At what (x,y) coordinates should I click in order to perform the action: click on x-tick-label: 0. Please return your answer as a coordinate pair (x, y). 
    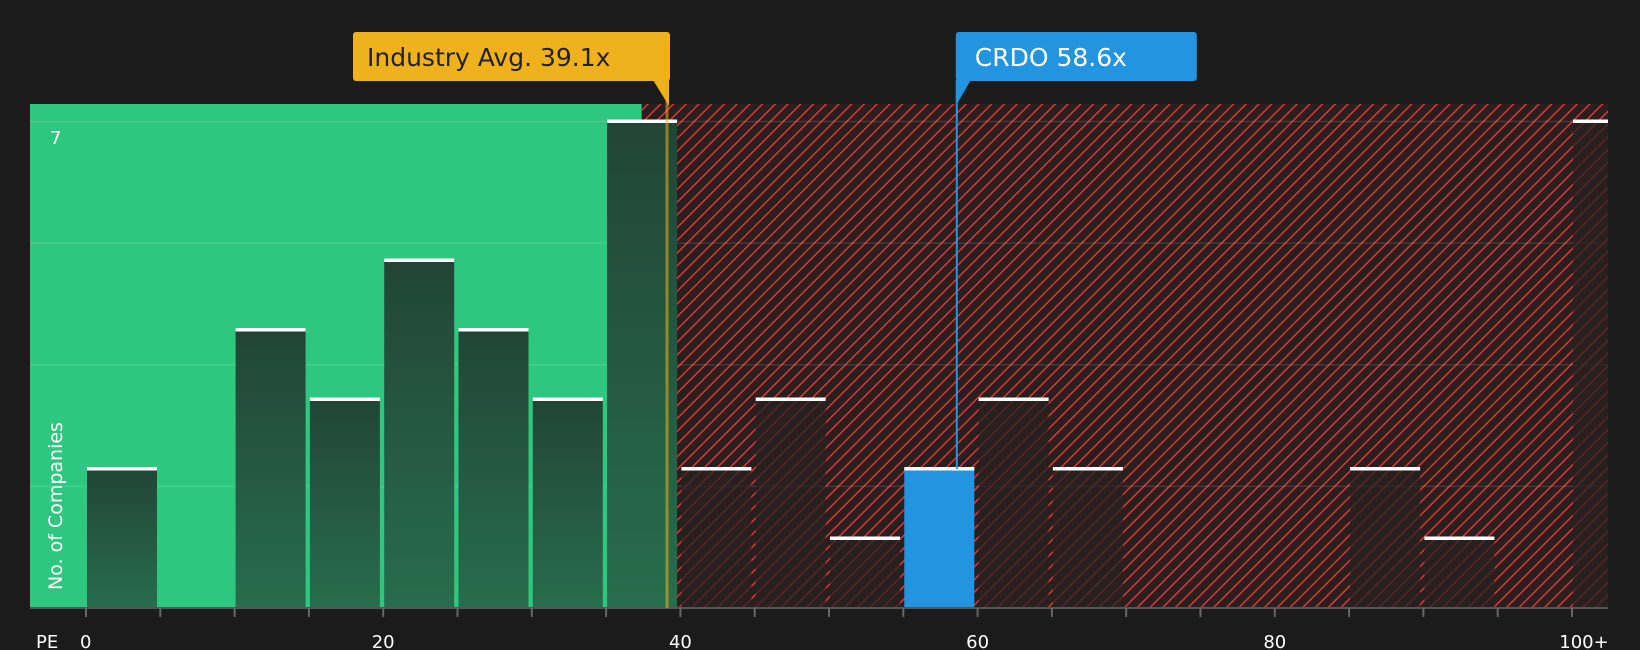
    Looking at the image, I should click on (85, 641).